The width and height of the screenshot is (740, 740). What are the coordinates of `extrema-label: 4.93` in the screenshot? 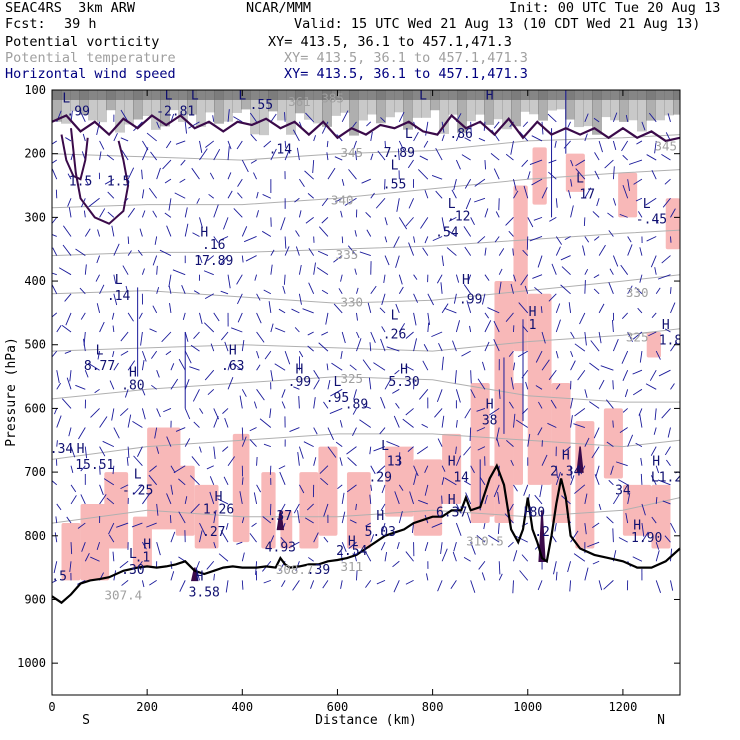 It's located at (280, 548).